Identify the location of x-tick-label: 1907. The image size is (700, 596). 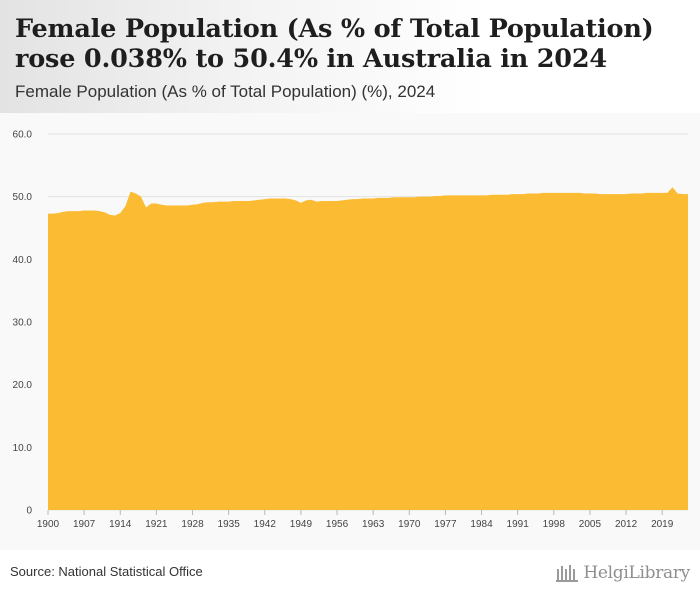
(84, 524).